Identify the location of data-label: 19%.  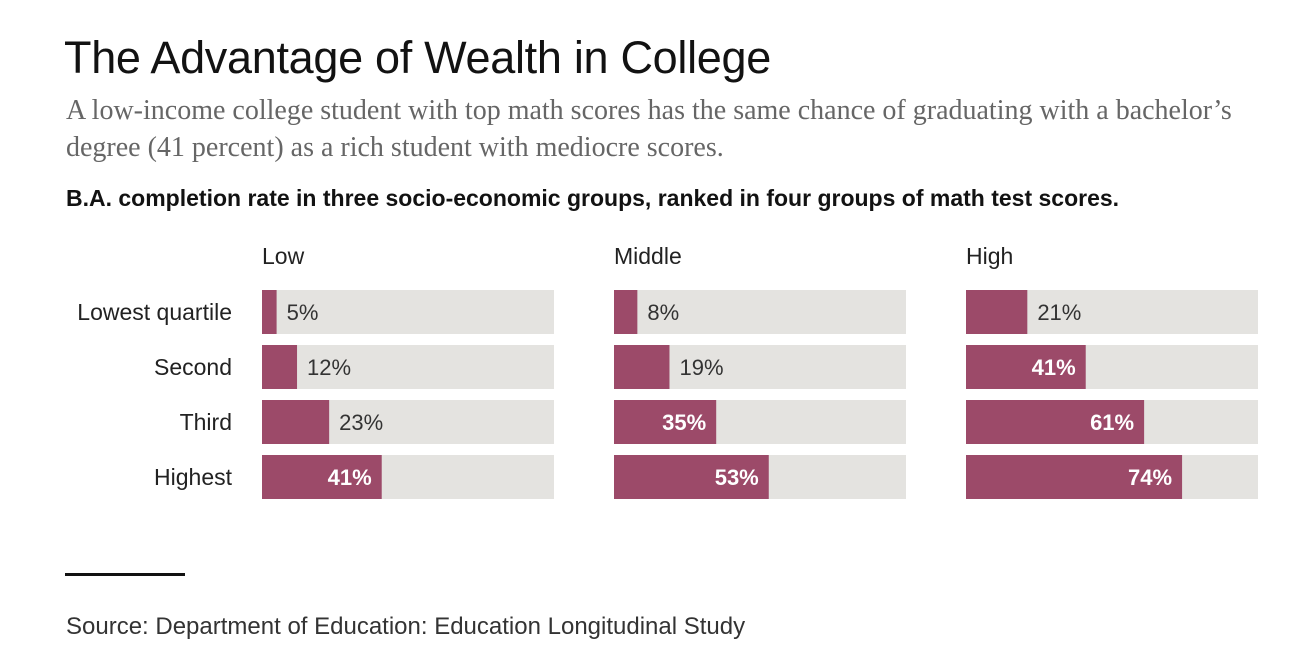
(701, 367).